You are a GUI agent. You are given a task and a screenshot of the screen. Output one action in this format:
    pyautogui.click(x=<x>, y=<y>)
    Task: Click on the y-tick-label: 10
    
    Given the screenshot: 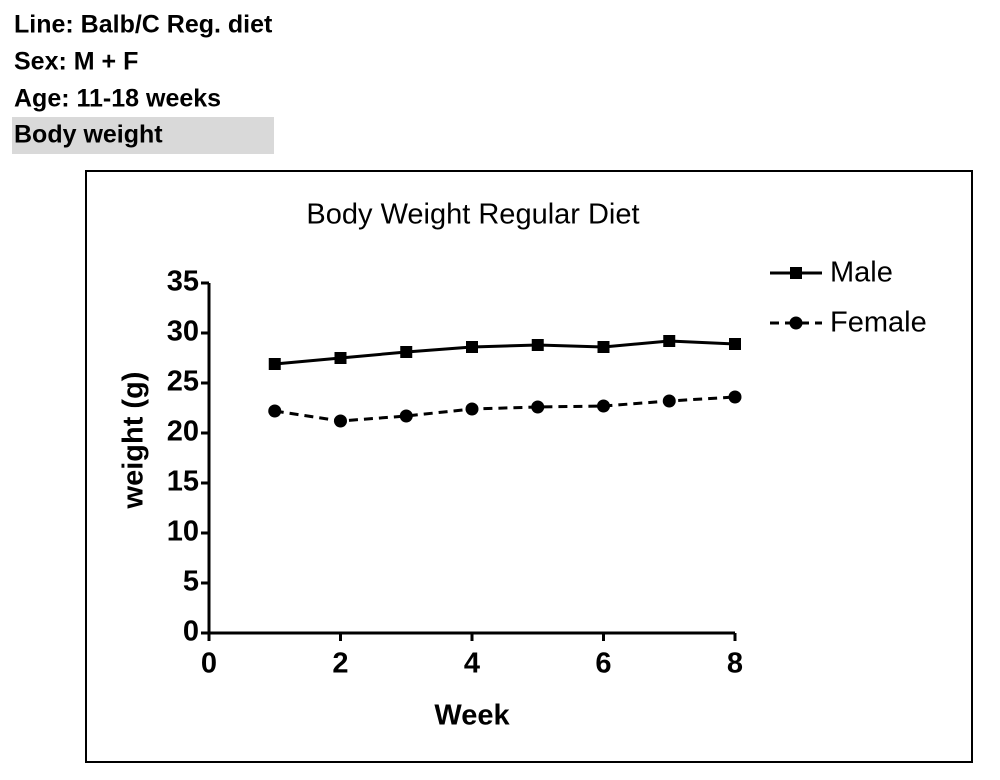 What is the action you would take?
    pyautogui.click(x=183, y=532)
    